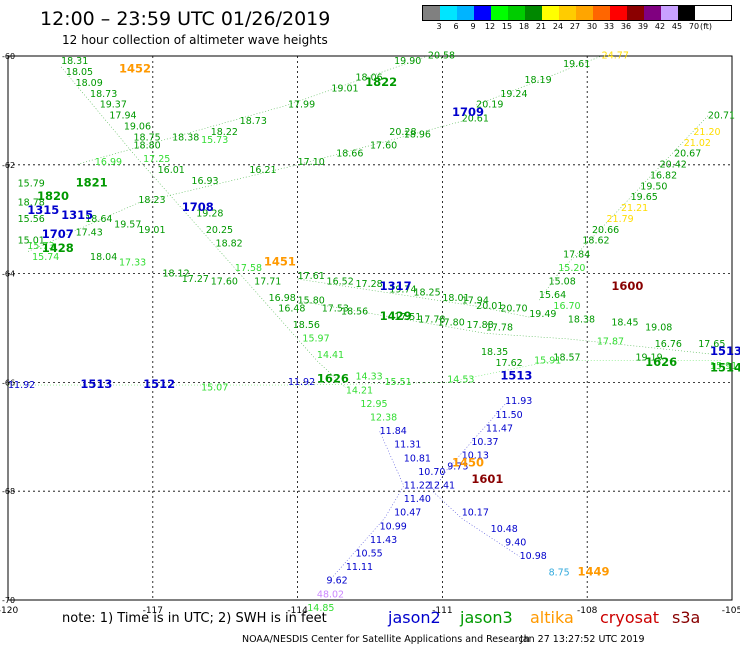 This screenshot has width=740, height=650. I want to click on wave-height-value: 17.43, so click(89, 233).